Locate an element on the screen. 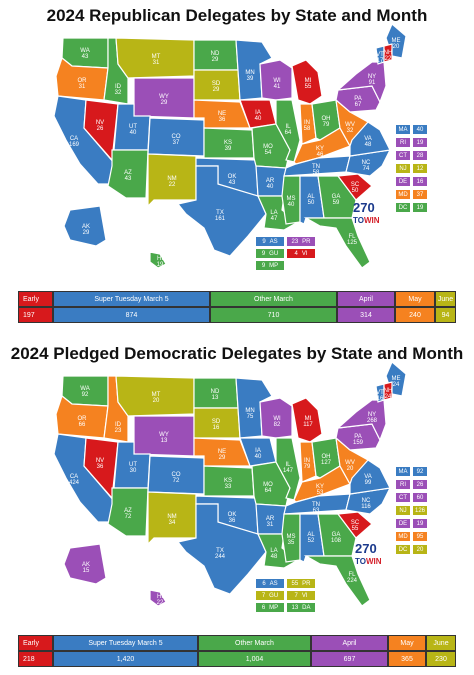  side-legend-num-ri: 19 is located at coordinates (420, 142).